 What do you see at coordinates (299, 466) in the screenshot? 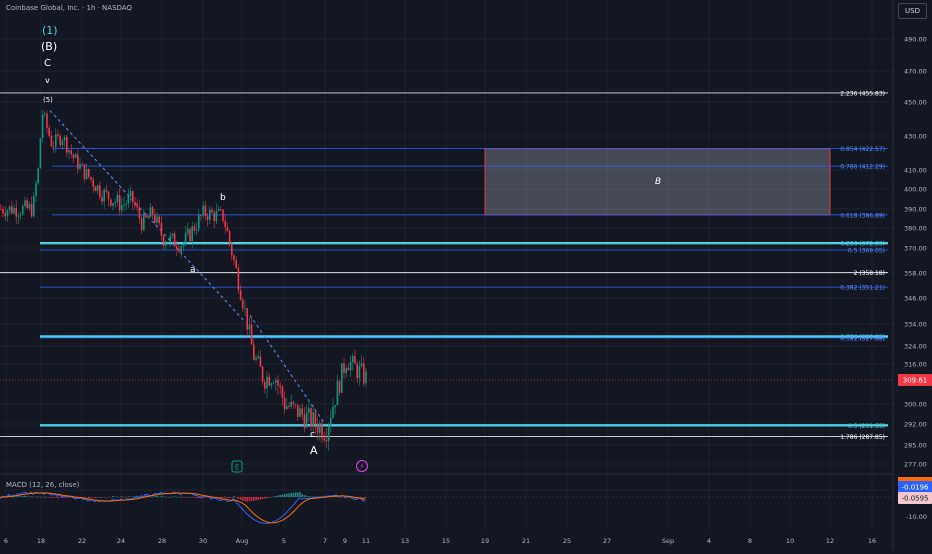
I see `event-markers: E ⚡` at bounding box center [299, 466].